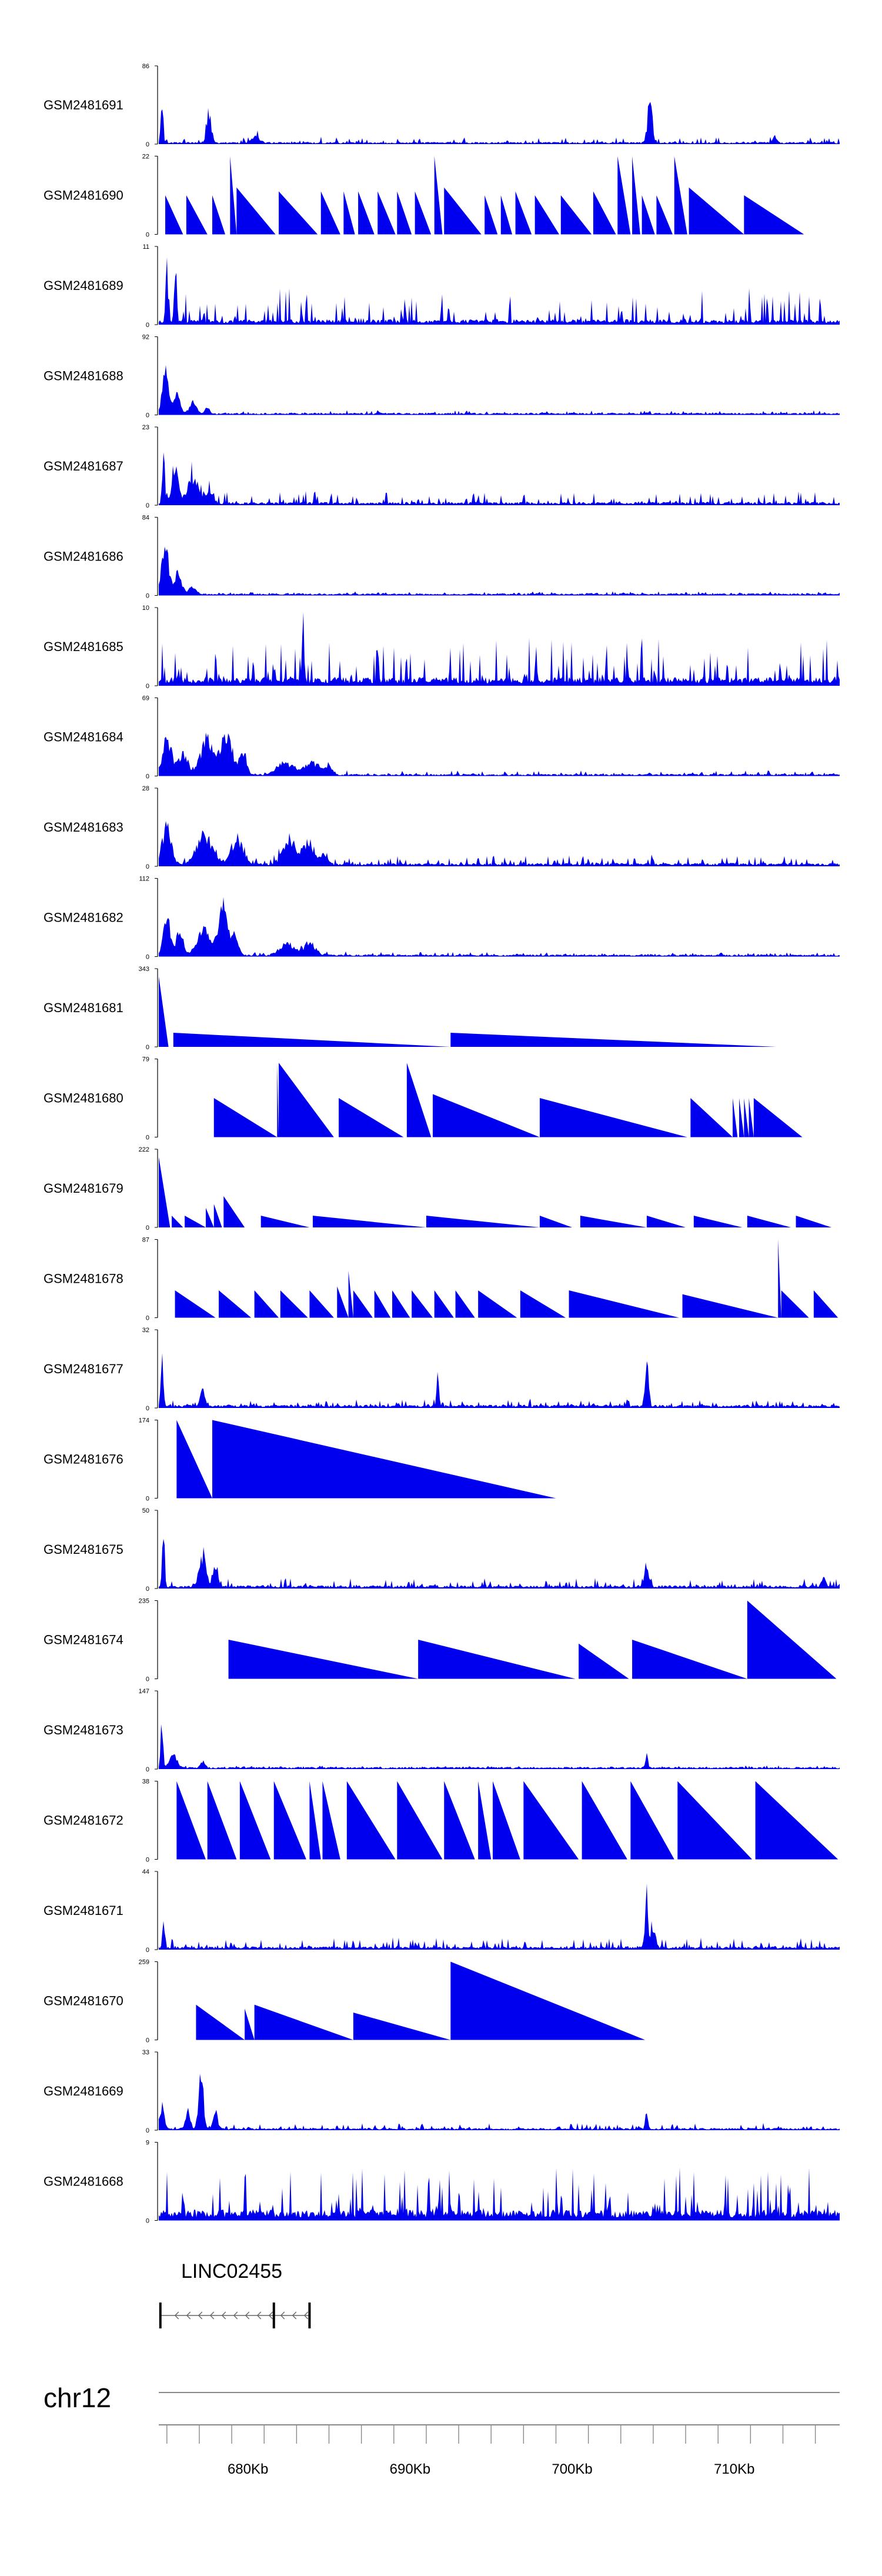  I want to click on track-GSM2481680: GSM2481680 79 0, so click(423, 1099).